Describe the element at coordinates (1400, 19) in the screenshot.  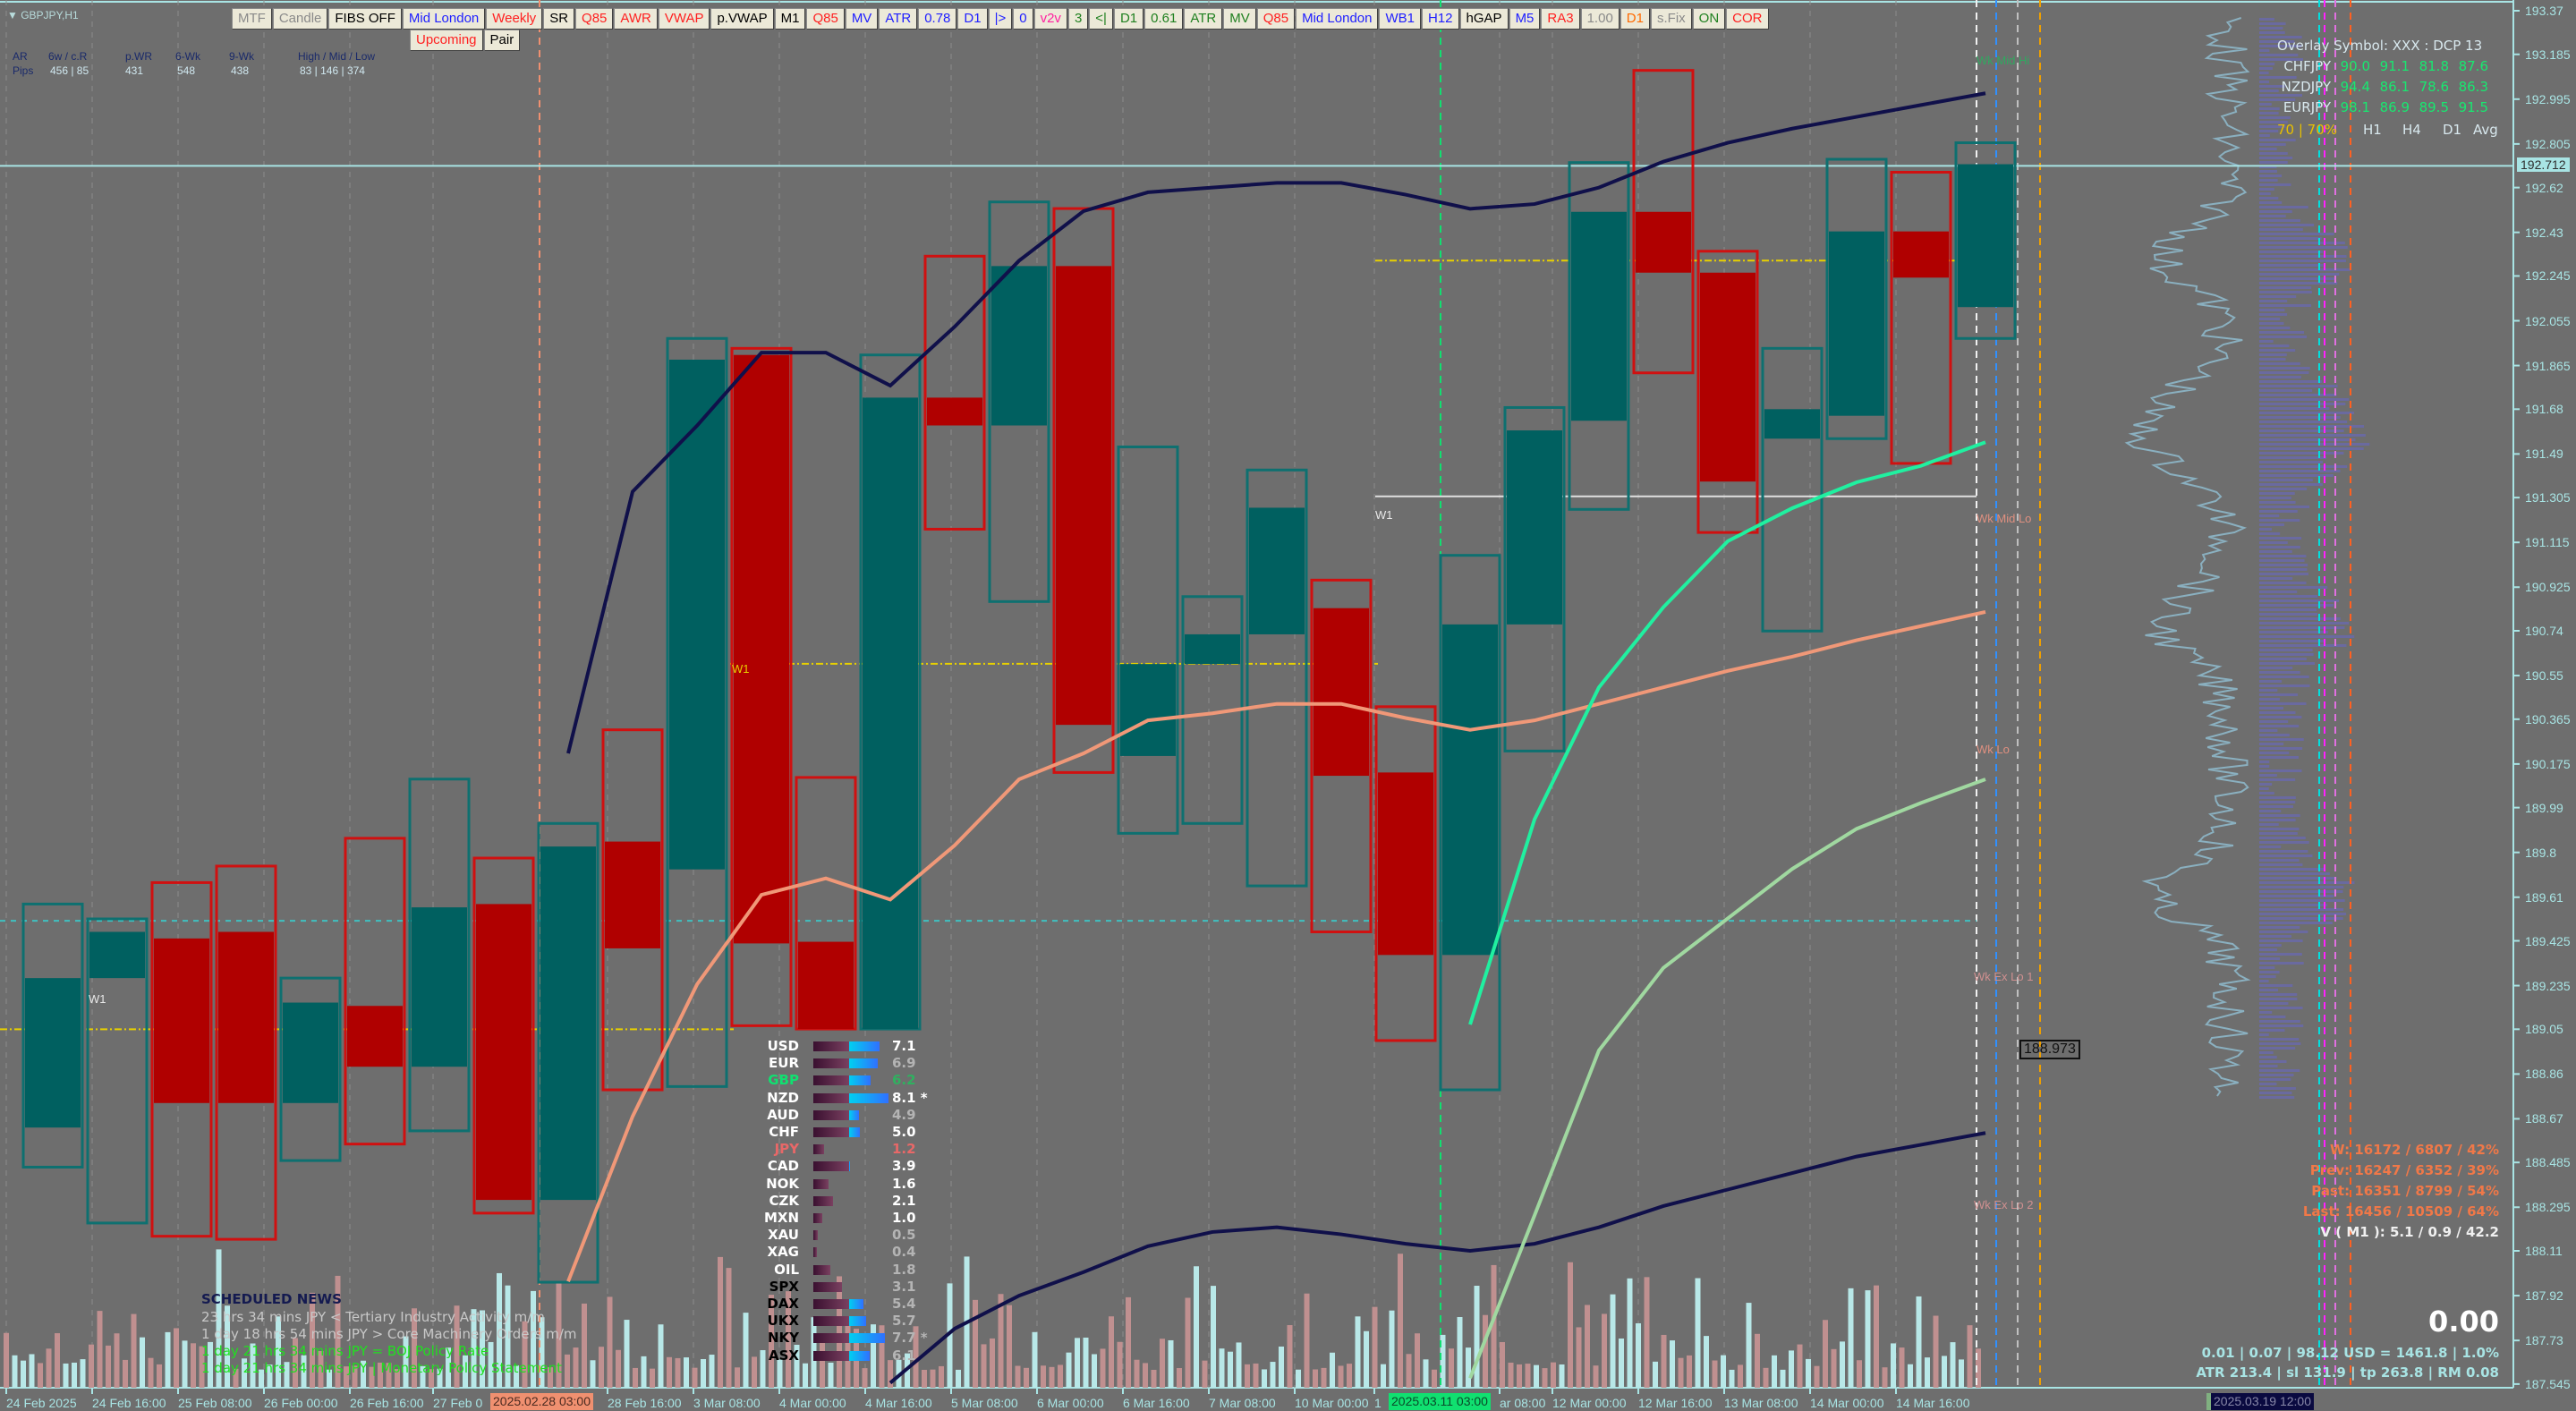
I see `toolbar-button-wb1: WB1` at that location.